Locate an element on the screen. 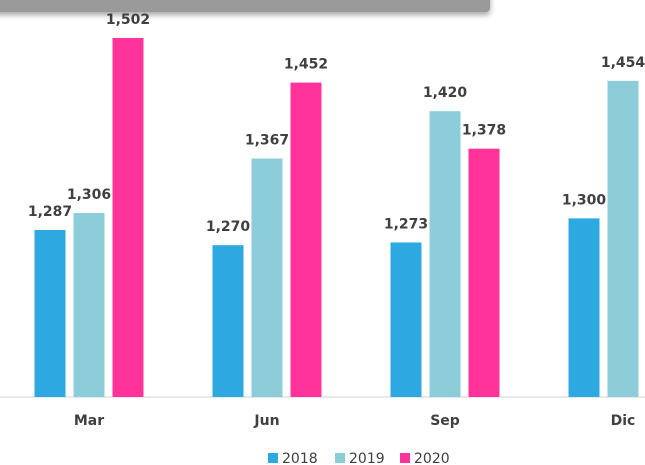 The height and width of the screenshot is (465, 645). legend-label: 2018 is located at coordinates (300, 458).